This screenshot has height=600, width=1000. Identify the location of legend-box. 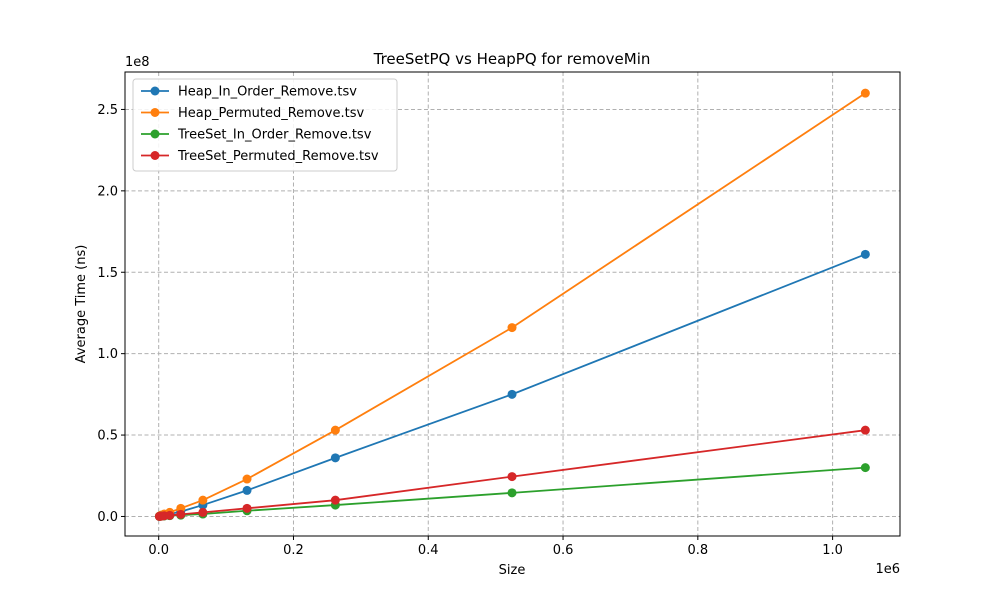
(265, 125).